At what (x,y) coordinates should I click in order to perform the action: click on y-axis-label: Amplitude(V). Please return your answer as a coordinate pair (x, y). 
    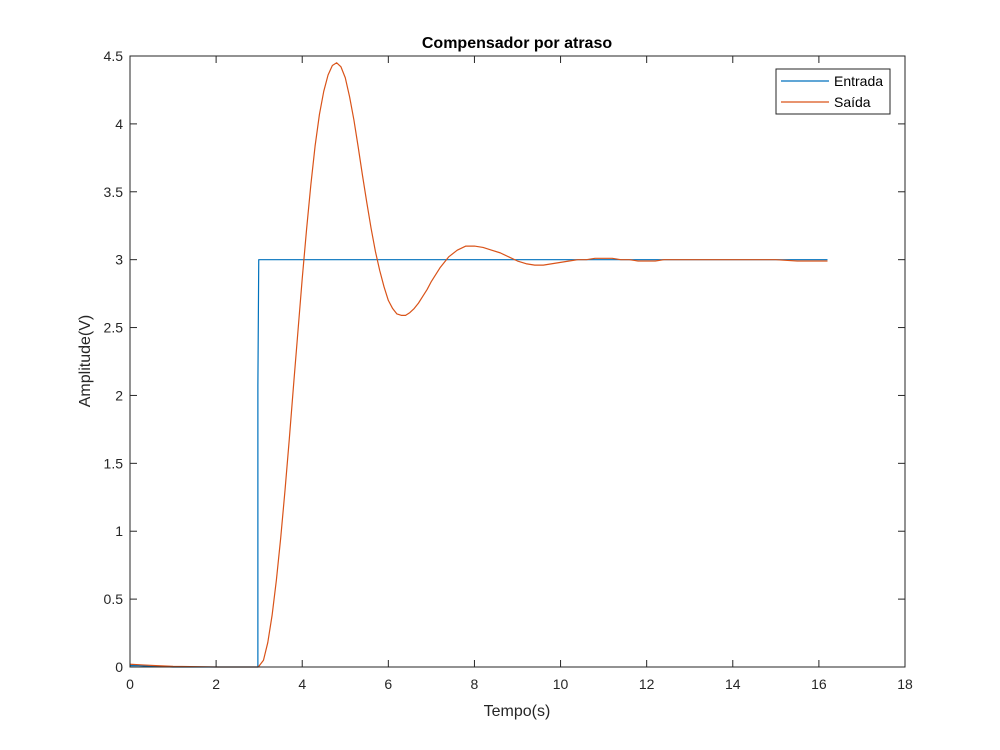
    Looking at the image, I should click on (85, 361).